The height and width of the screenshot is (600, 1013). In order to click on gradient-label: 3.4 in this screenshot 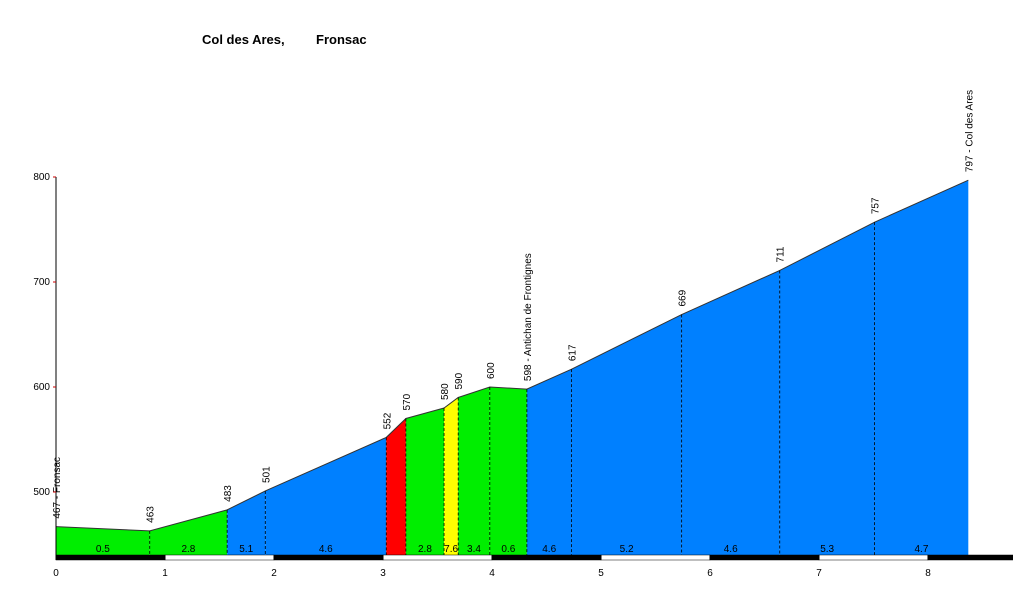, I will do `click(474, 549)`.